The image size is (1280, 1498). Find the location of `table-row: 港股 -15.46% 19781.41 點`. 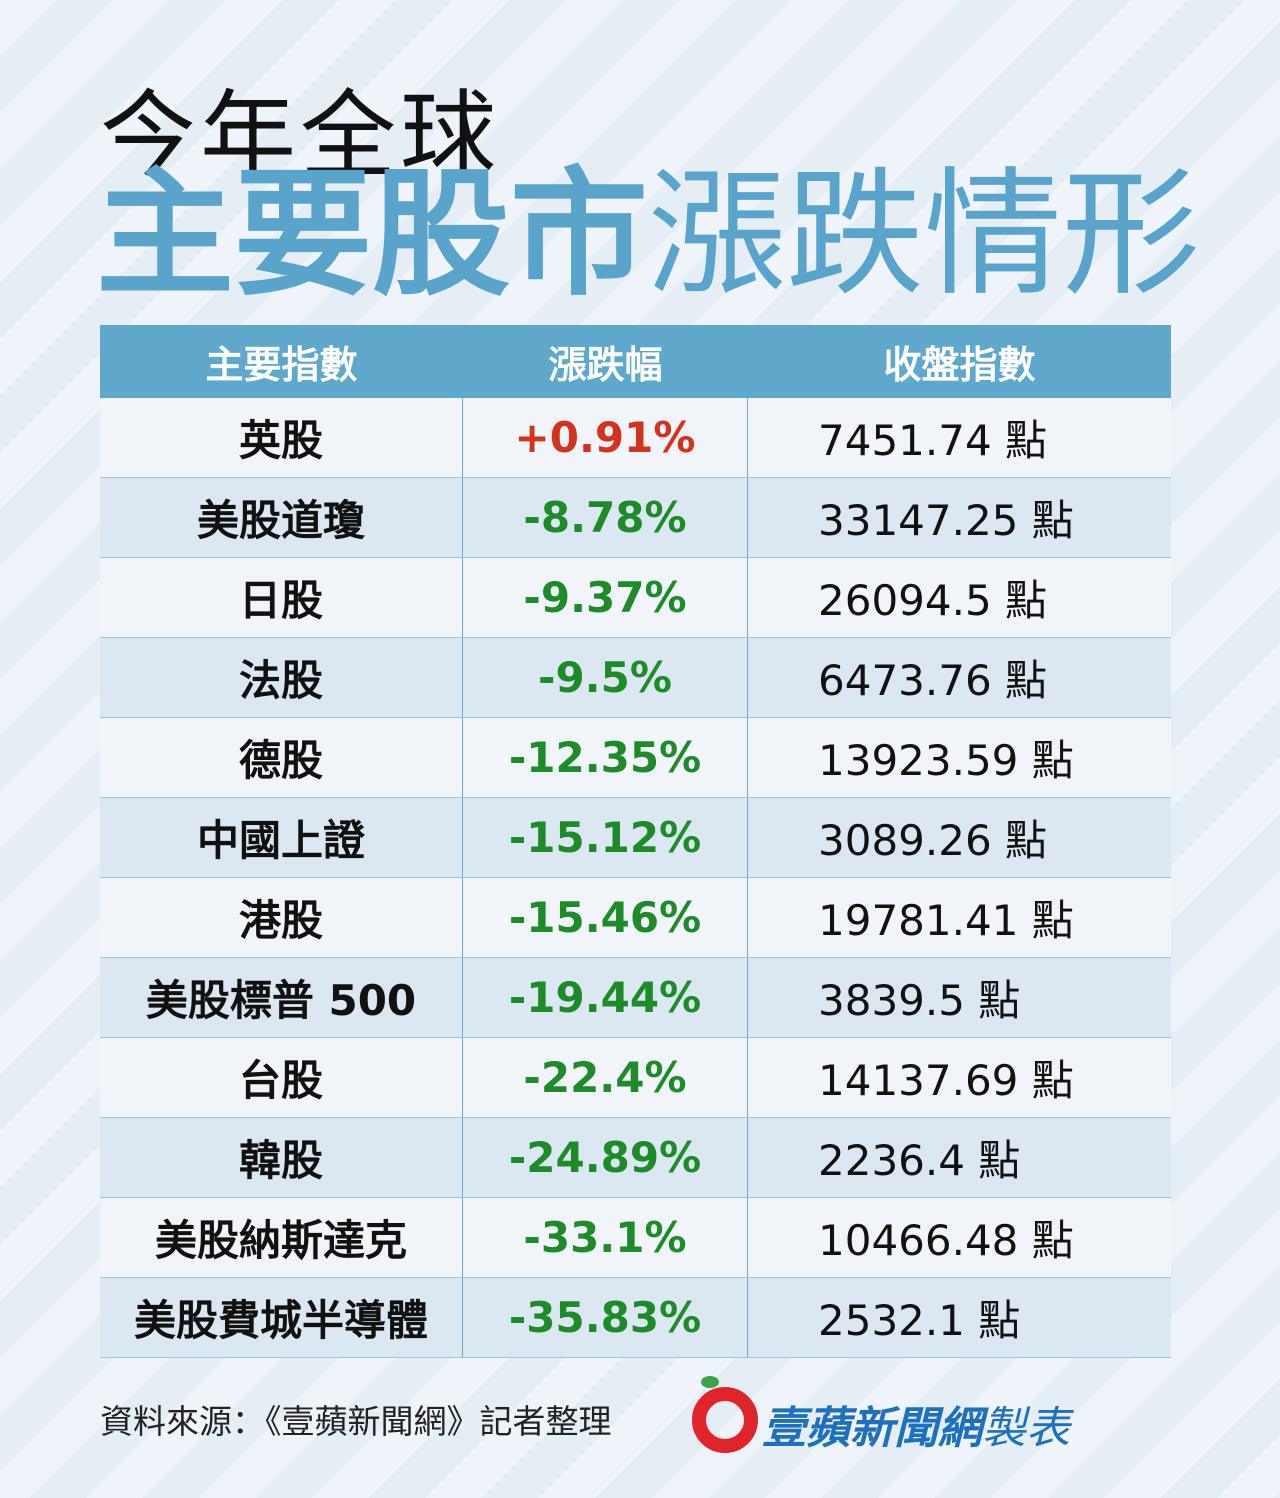

table-row: 港股 -15.46% 19781.41 點 is located at coordinates (635, 918).